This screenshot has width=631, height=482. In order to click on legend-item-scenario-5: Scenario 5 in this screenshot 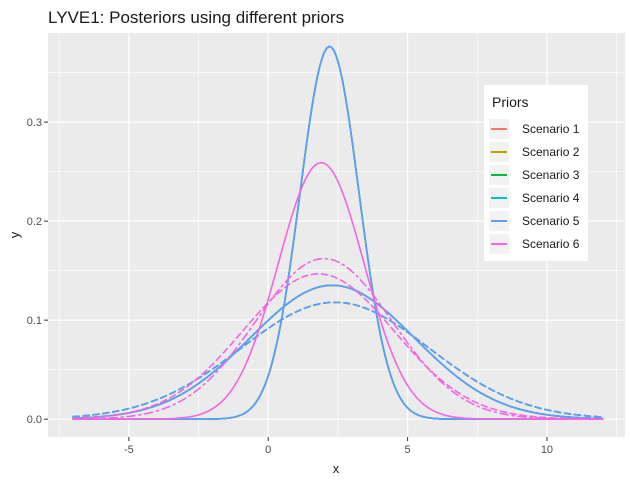, I will do `click(534, 221)`.